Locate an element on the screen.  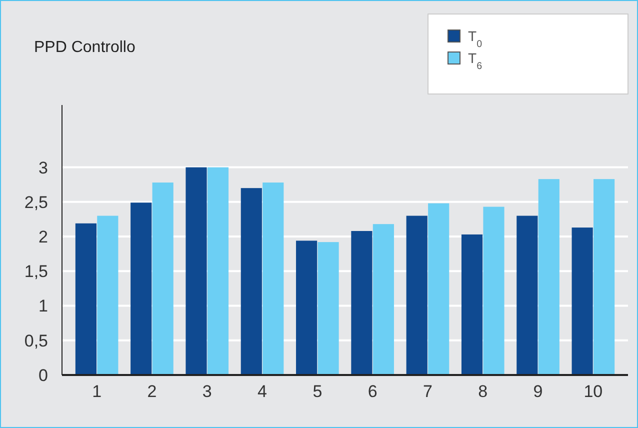
x-tick-label: 5 is located at coordinates (317, 391).